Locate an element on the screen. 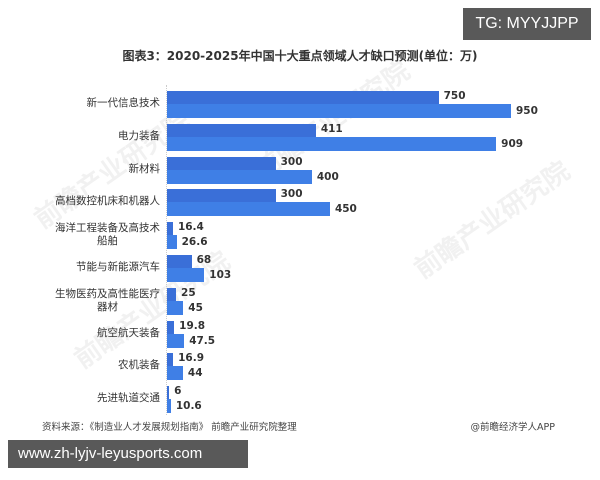  bar-row: 新一代信息技术 750 950 is located at coordinates (300, 103).